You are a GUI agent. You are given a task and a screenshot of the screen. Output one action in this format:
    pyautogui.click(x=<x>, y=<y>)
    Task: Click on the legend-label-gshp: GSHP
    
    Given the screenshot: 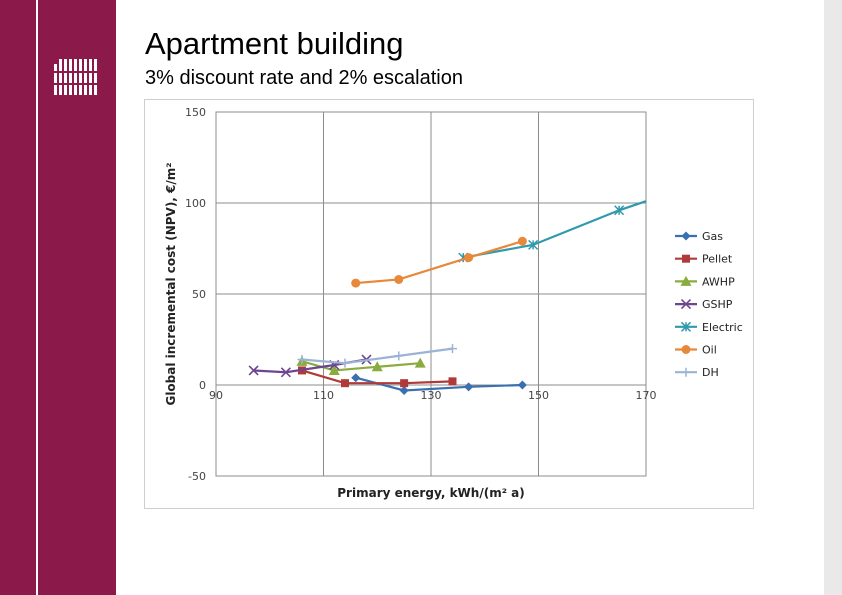 What is the action you would take?
    pyautogui.click(x=717, y=304)
    